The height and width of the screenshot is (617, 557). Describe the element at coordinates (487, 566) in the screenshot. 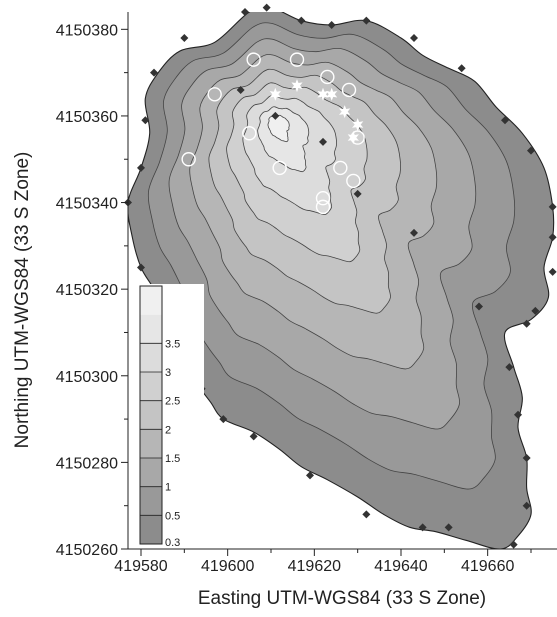

I see `x-tick-label: 419660` at that location.